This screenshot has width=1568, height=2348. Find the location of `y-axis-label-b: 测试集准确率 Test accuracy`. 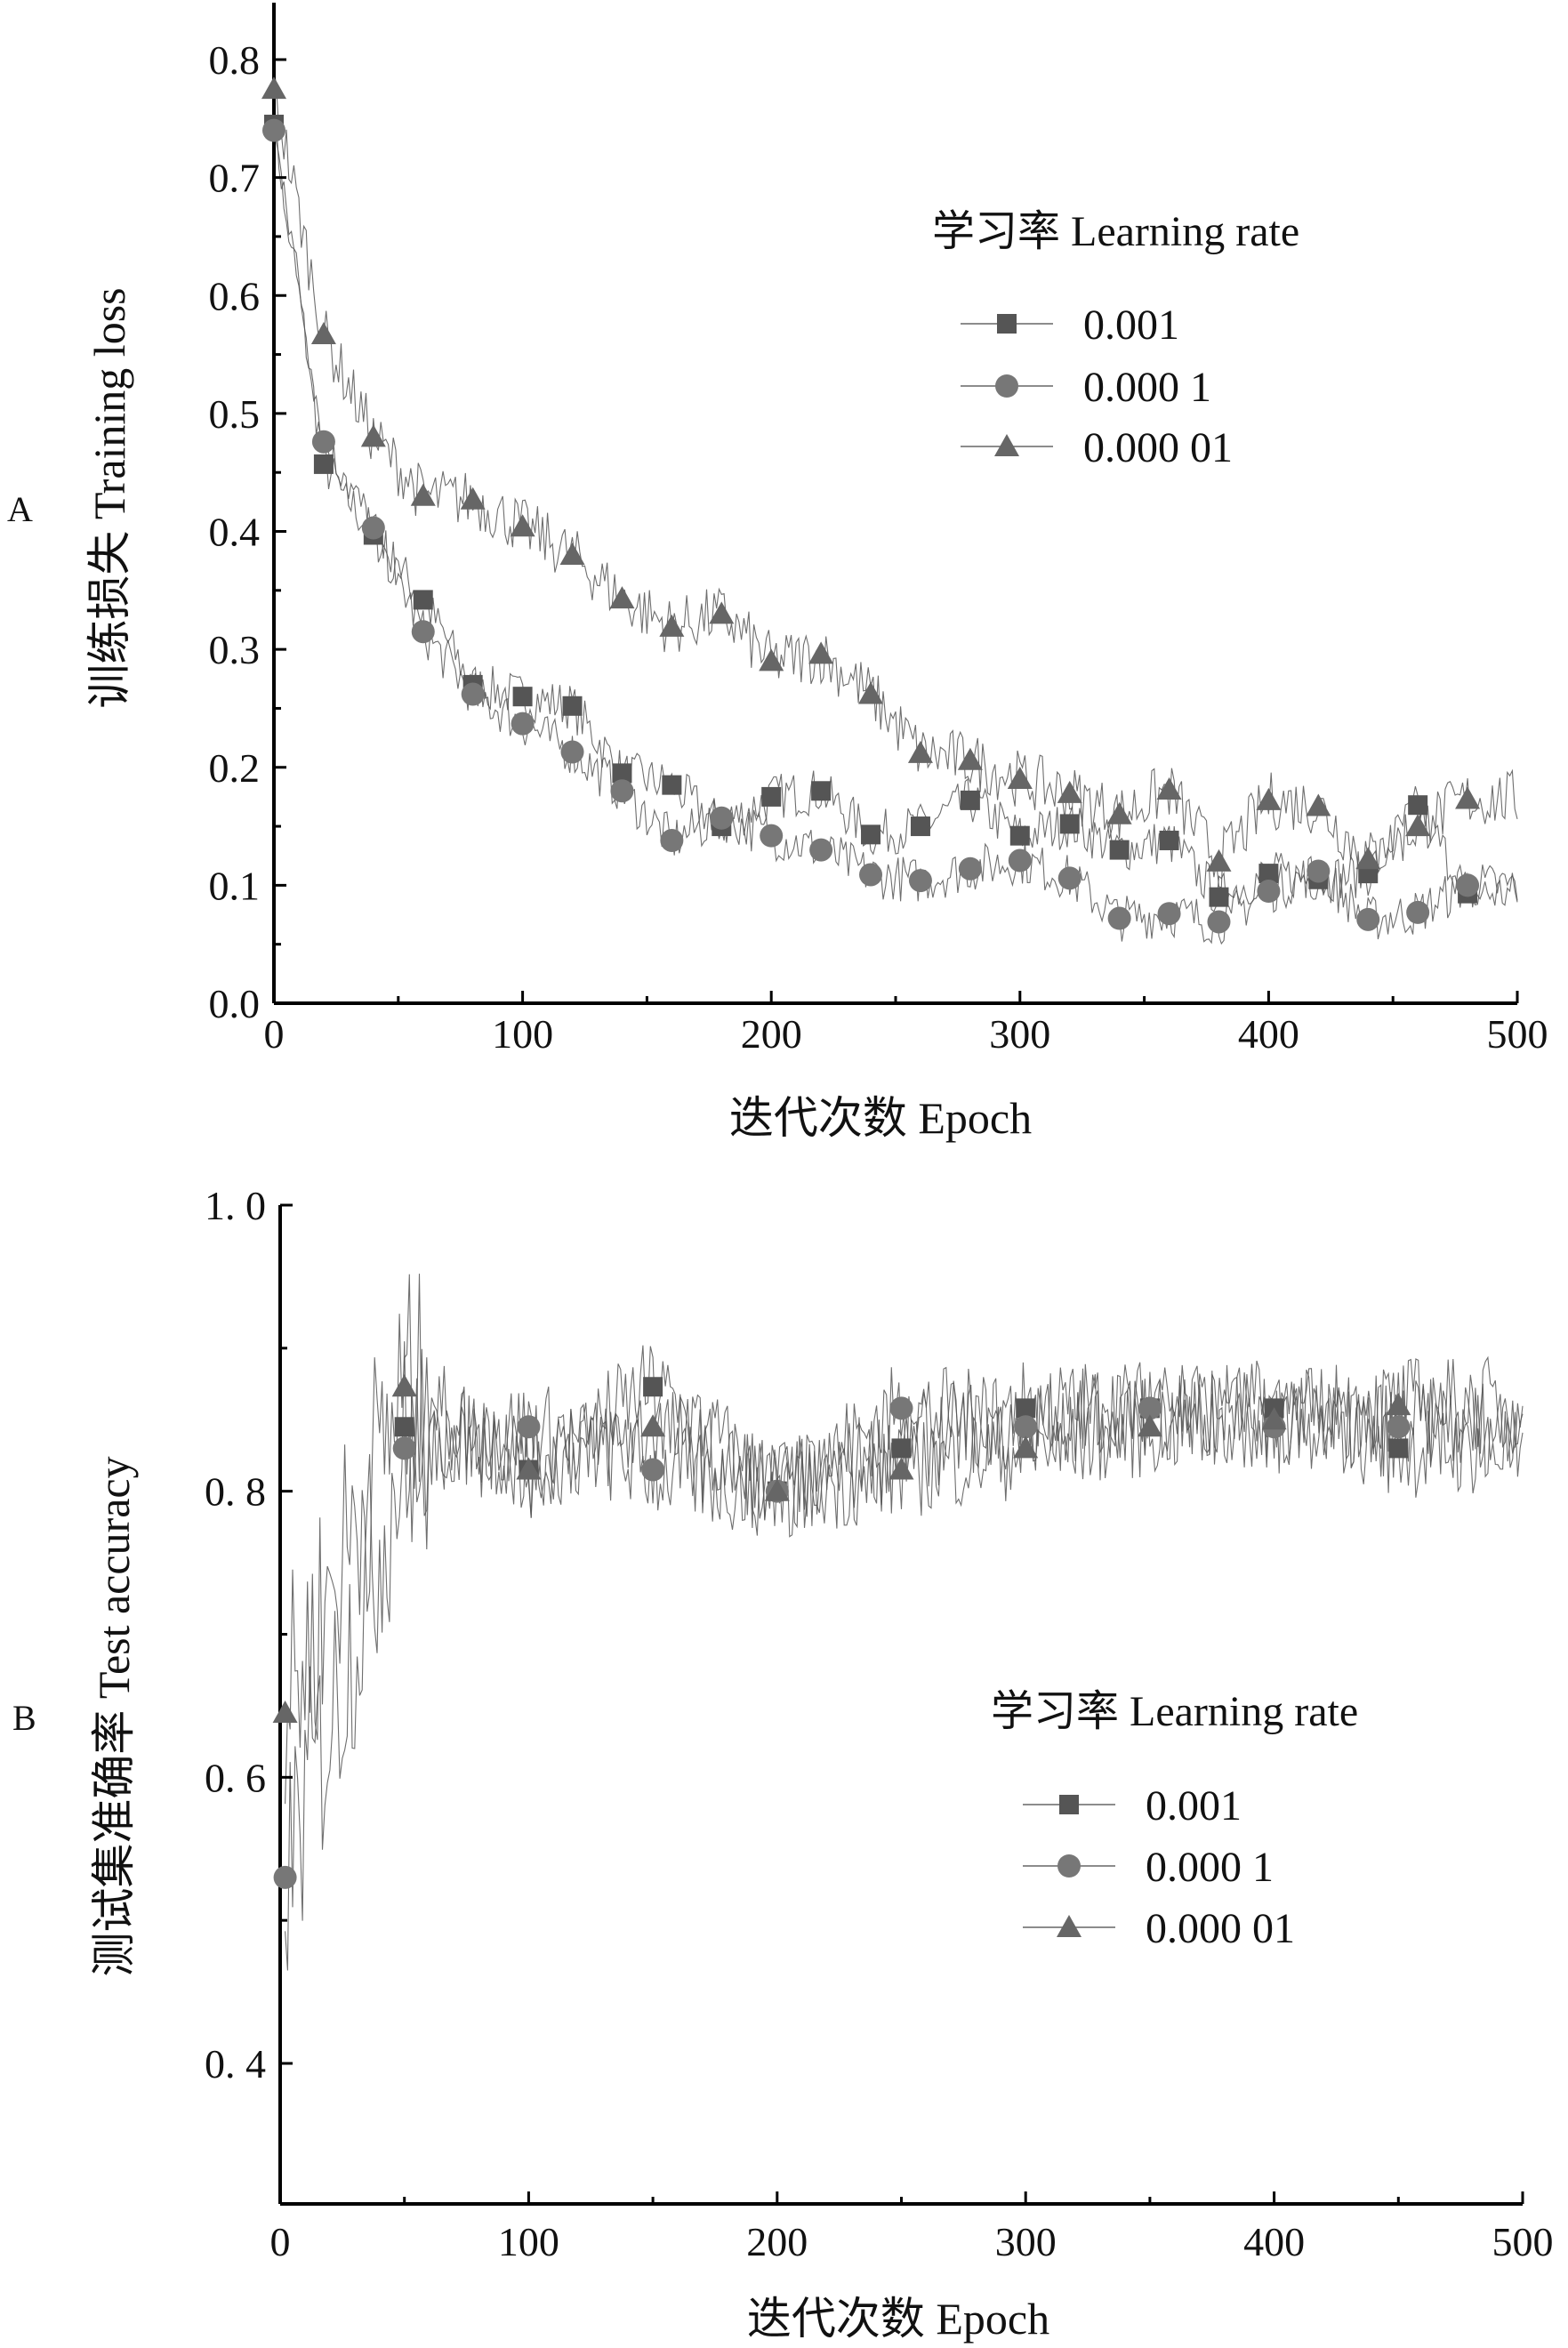

y-axis-label-b: 测试集准确率 Test accuracy is located at coordinates (114, 1716).